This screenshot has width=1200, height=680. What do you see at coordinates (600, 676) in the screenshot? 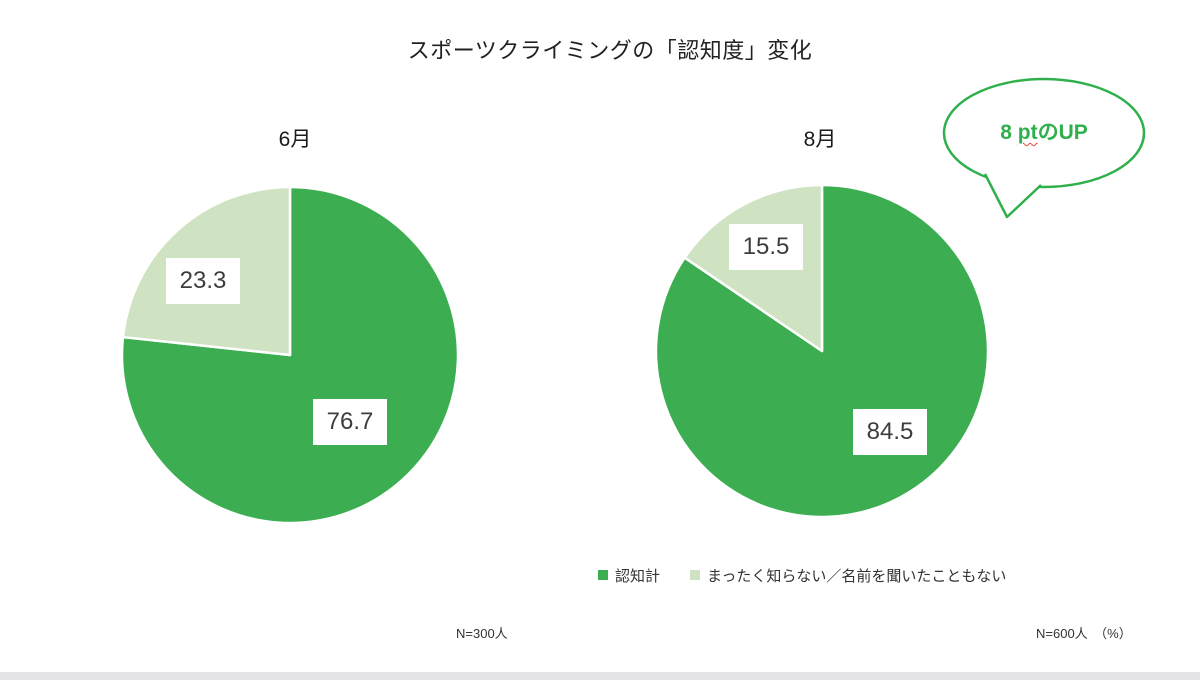
I see `window-bottom-bar` at bounding box center [600, 676].